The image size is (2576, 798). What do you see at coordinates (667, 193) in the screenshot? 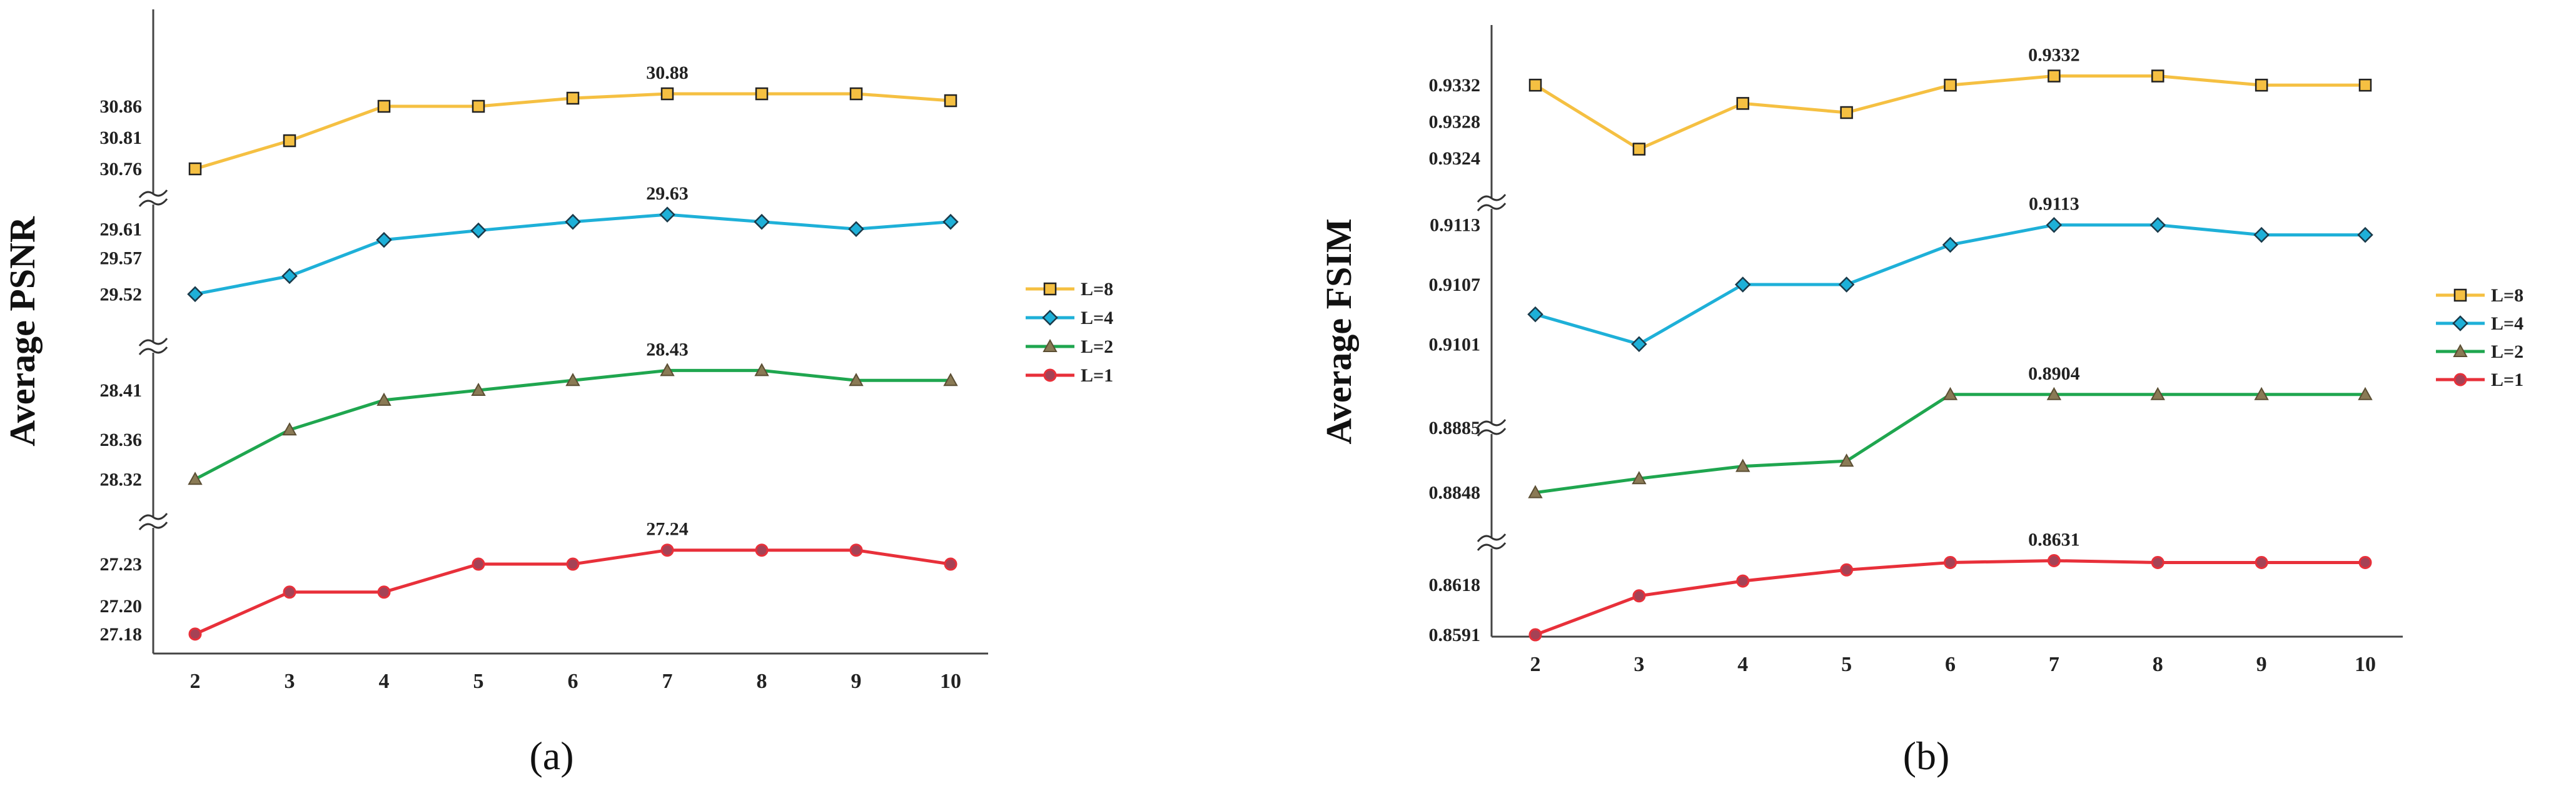
I see `peak-value-label: 29.63` at bounding box center [667, 193].